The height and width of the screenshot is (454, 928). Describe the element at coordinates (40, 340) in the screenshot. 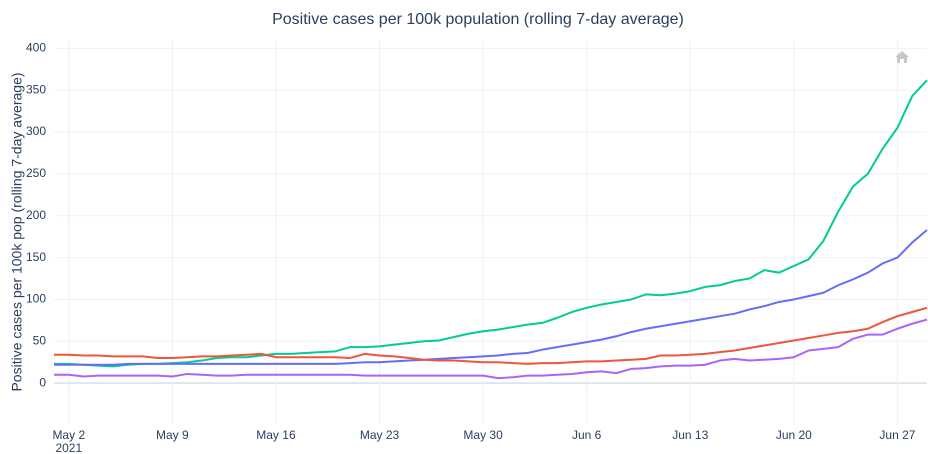

I see `y-tick-label: 50` at that location.